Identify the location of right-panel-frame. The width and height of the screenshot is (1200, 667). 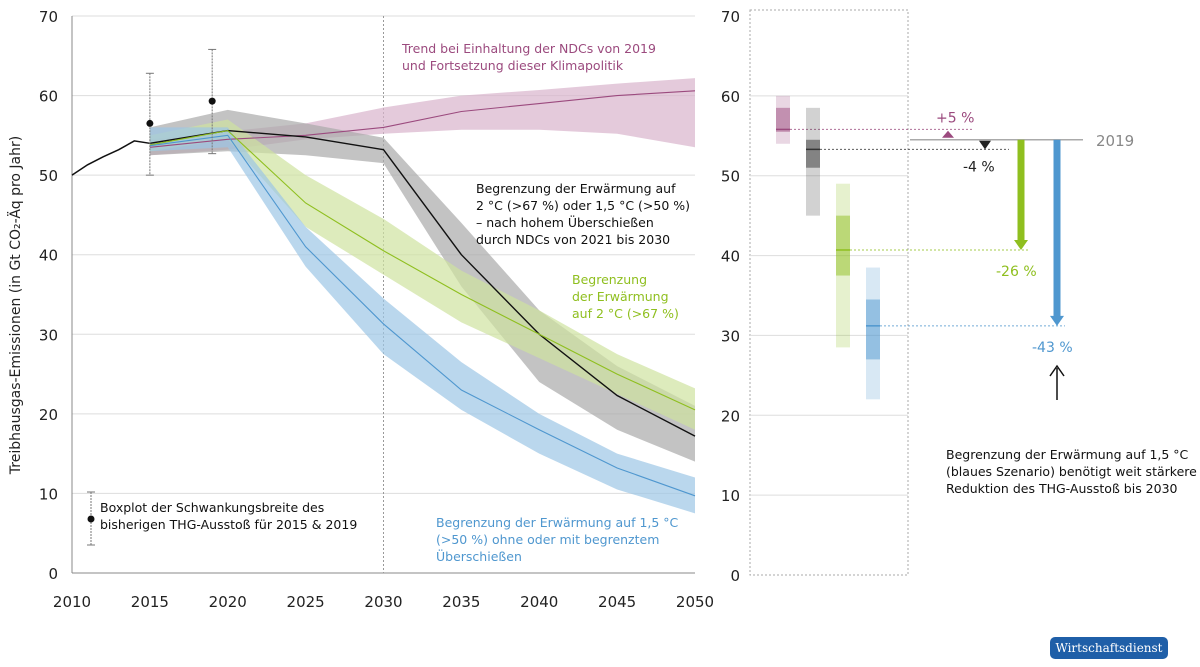
(829, 292).